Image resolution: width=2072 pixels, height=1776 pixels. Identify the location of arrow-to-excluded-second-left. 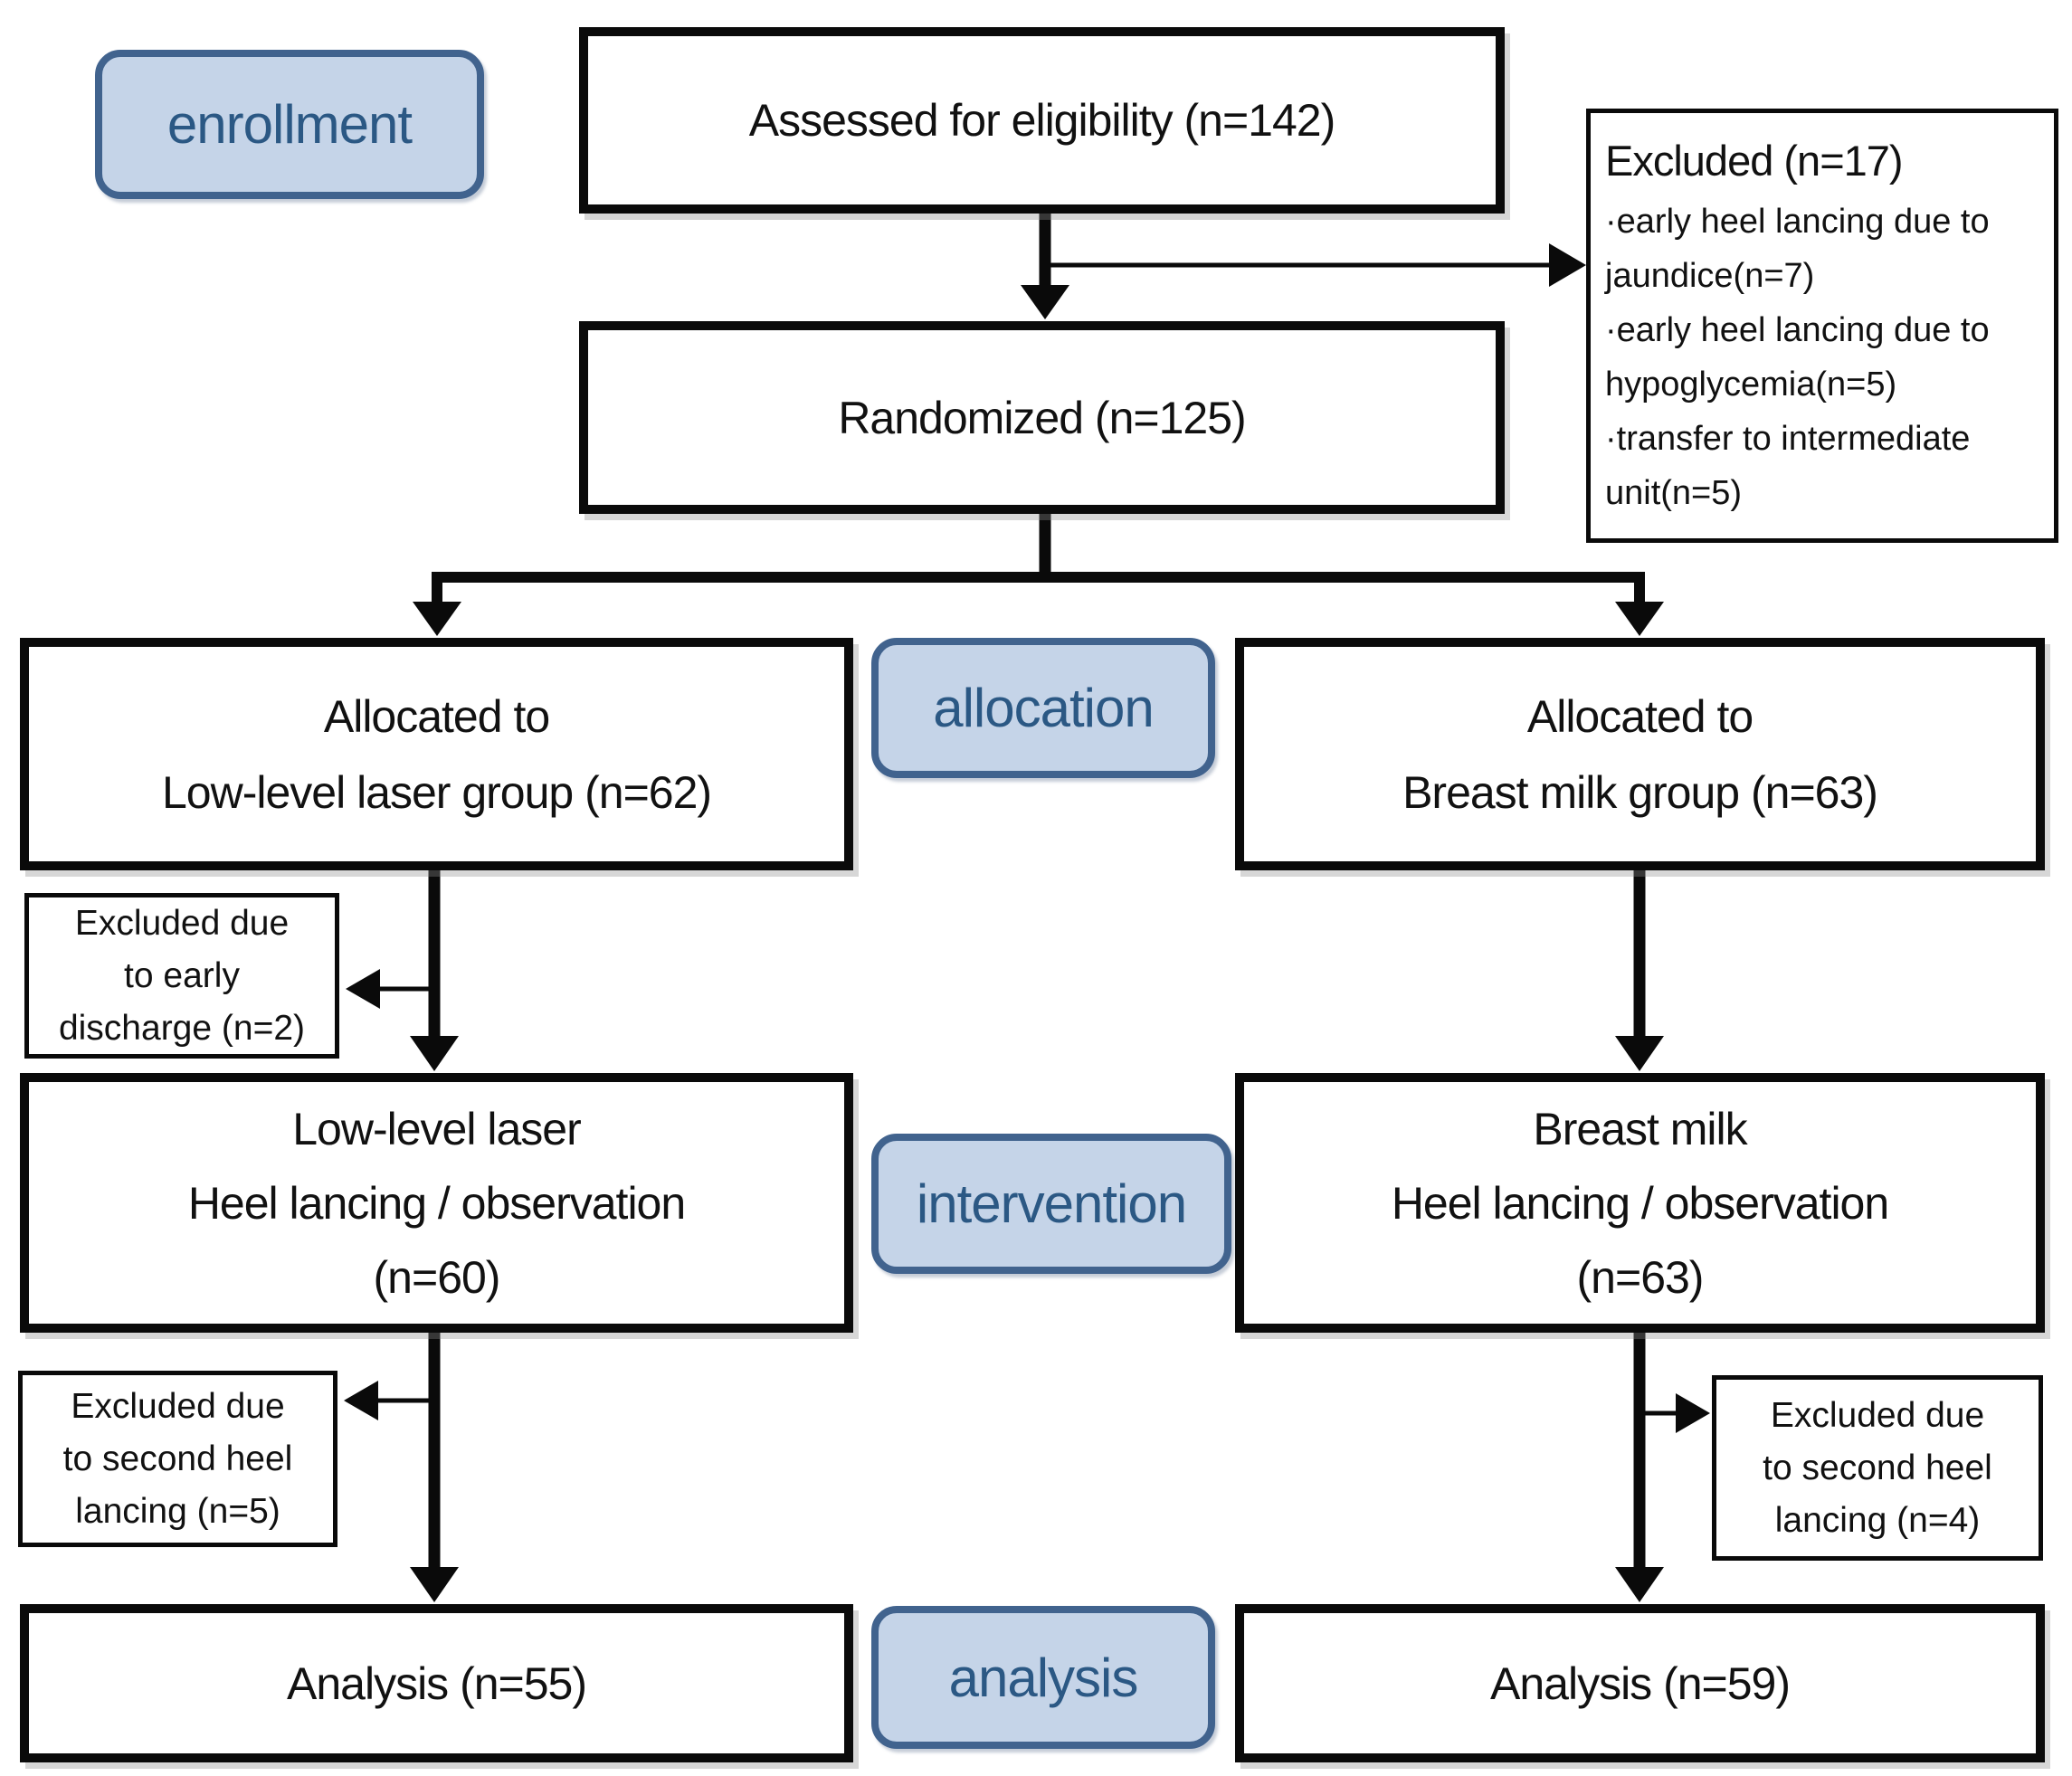
(389, 1400).